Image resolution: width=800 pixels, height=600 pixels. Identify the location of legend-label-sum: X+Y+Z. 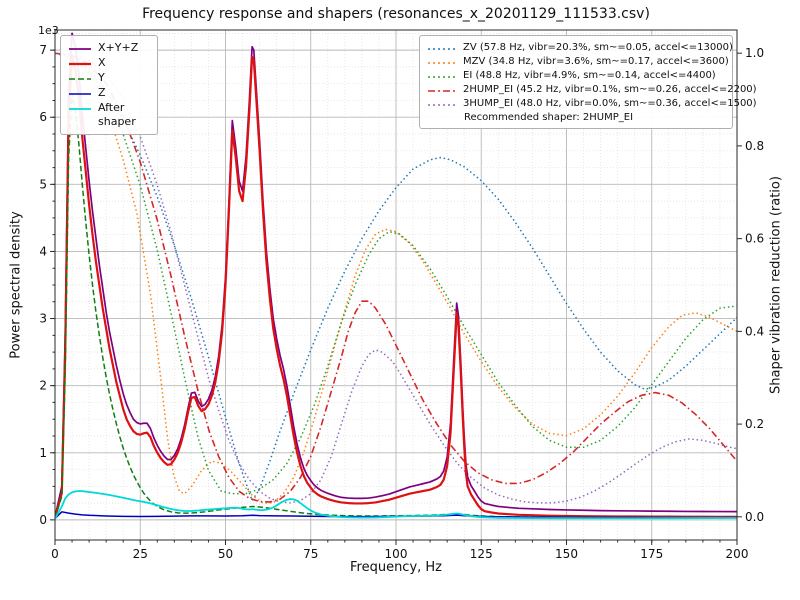
(118, 47).